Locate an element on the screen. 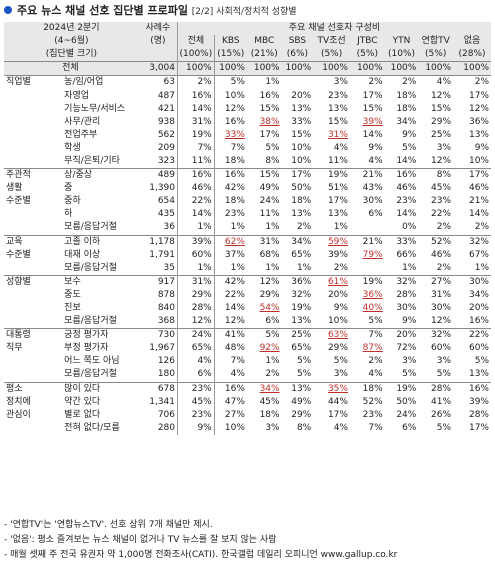  row-label: 자영업 is located at coordinates (77, 95).